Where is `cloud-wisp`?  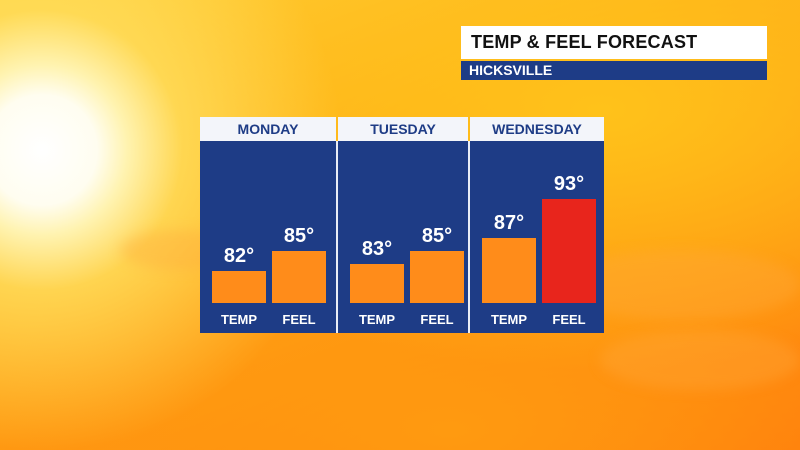
cloud-wisp is located at coordinates (700, 360).